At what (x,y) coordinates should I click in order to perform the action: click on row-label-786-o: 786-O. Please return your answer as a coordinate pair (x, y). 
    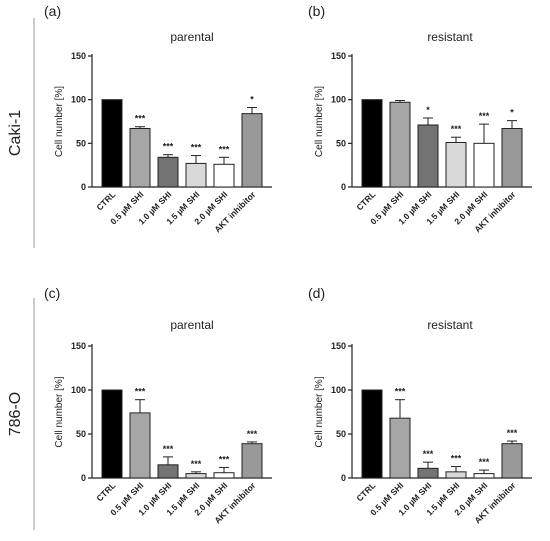
    Looking at the image, I should click on (15, 414).